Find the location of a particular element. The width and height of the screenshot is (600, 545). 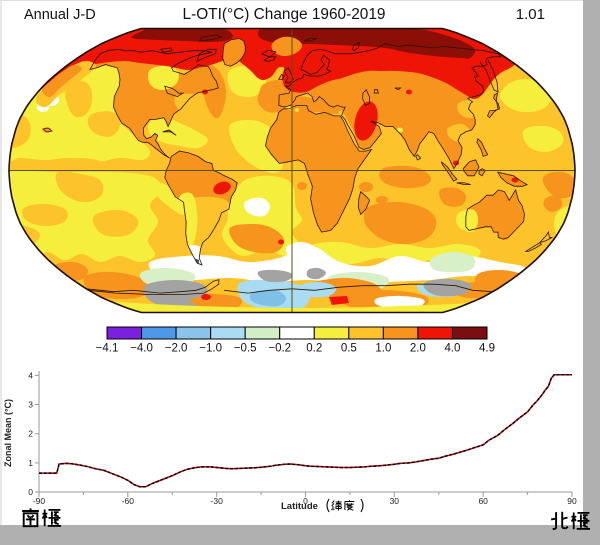

svg-text: 90 is located at coordinates (572, 501).